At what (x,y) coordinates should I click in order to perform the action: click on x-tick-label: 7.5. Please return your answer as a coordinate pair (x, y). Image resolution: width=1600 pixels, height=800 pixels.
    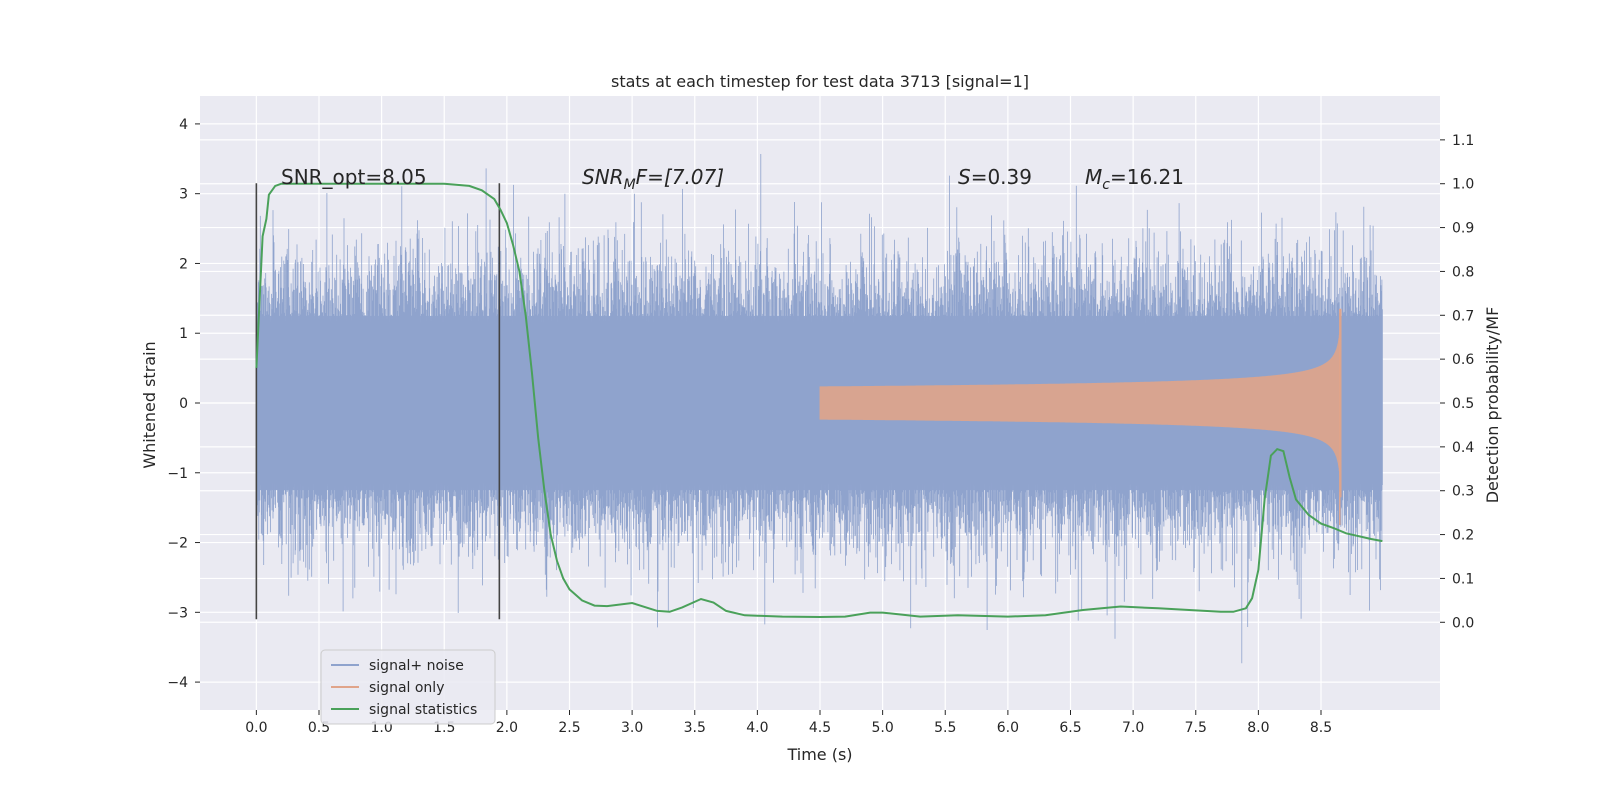
    Looking at the image, I should click on (1196, 728).